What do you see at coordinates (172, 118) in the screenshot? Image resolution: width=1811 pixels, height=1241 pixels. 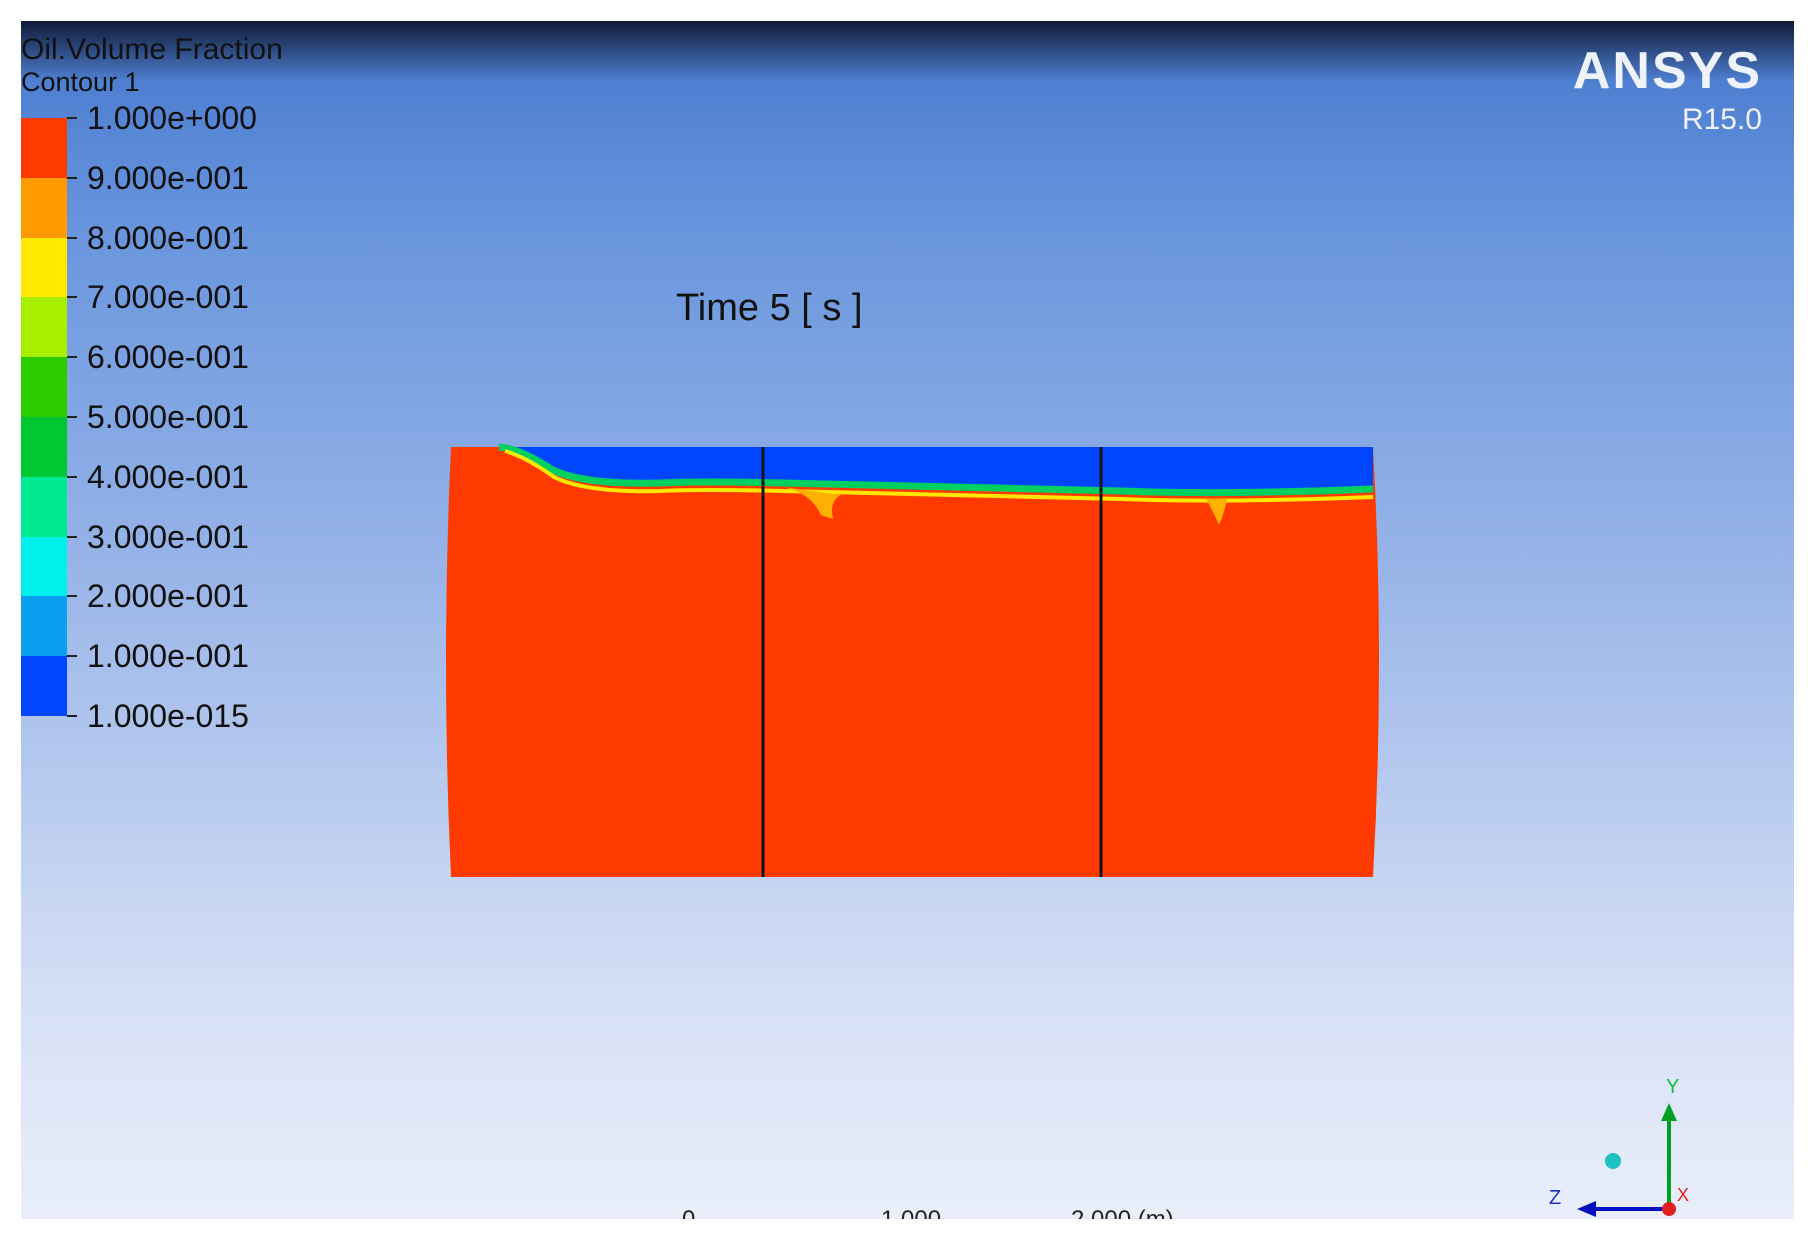 I see `legend-label: 1.000e+000` at bounding box center [172, 118].